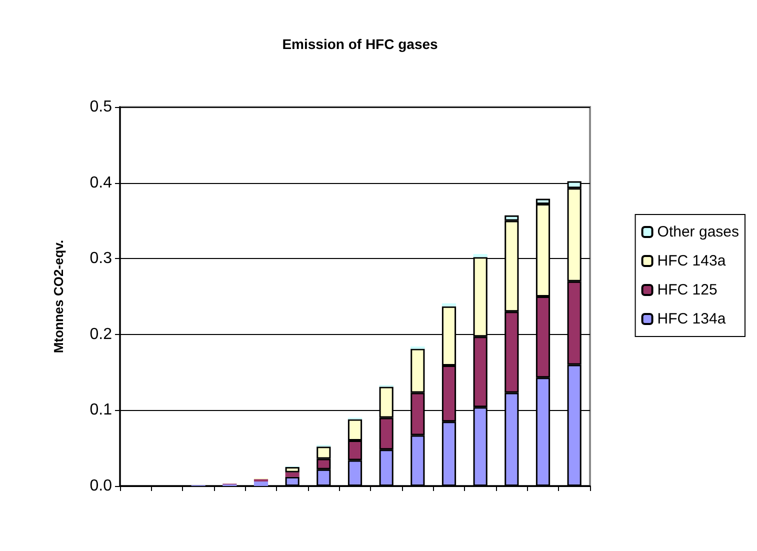 This screenshot has width=757, height=551. Describe the element at coordinates (101, 410) in the screenshot. I see `y-tick-label: 0.1` at that location.